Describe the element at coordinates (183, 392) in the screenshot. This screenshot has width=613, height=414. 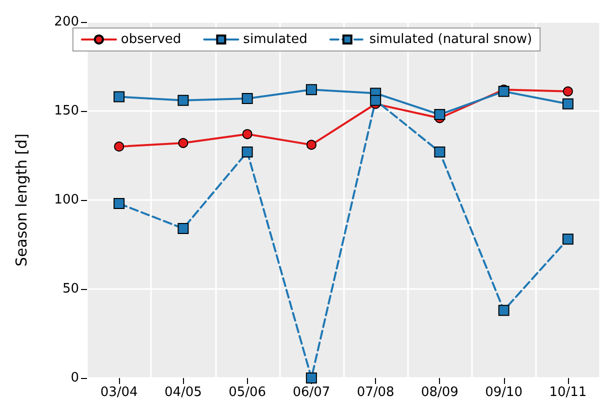
I see `x-tick-label: 04/05` at that location.